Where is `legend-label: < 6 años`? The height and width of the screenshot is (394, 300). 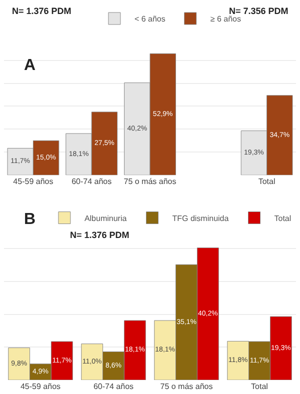 legend-label: < 6 años is located at coordinates (150, 19).